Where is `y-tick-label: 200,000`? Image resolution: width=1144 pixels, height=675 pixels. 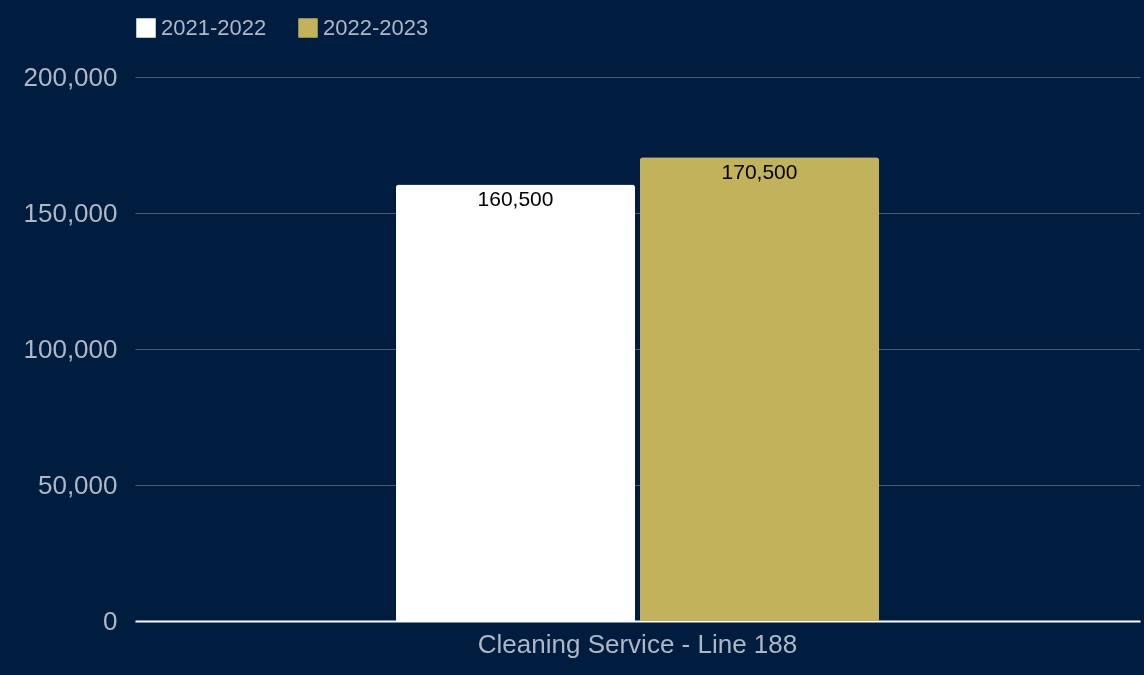 y-tick-label: 200,000 is located at coordinates (70, 76).